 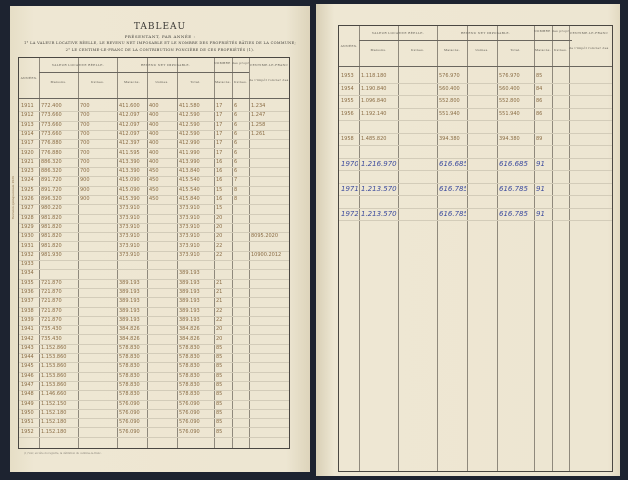 What do you see at coordinates (349, 213) in the screenshot?
I see `year-cell: 1972` at bounding box center [349, 213].